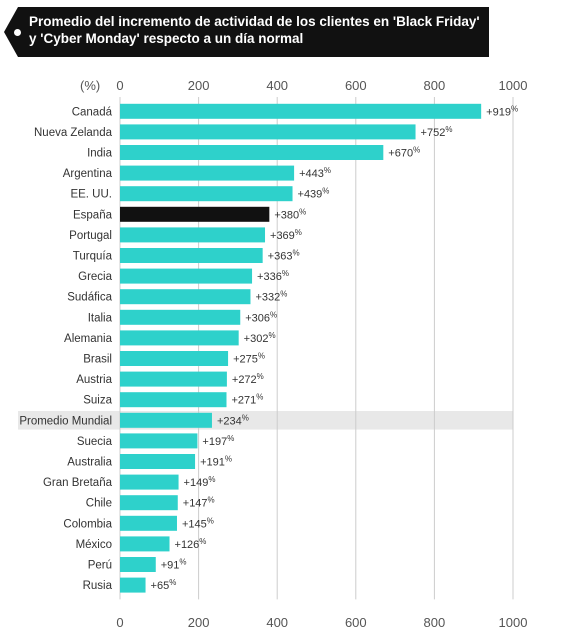 The image size is (567, 644). Describe the element at coordinates (513, 622) in the screenshot. I see `x-tick-label-bottom: 1000` at that location.